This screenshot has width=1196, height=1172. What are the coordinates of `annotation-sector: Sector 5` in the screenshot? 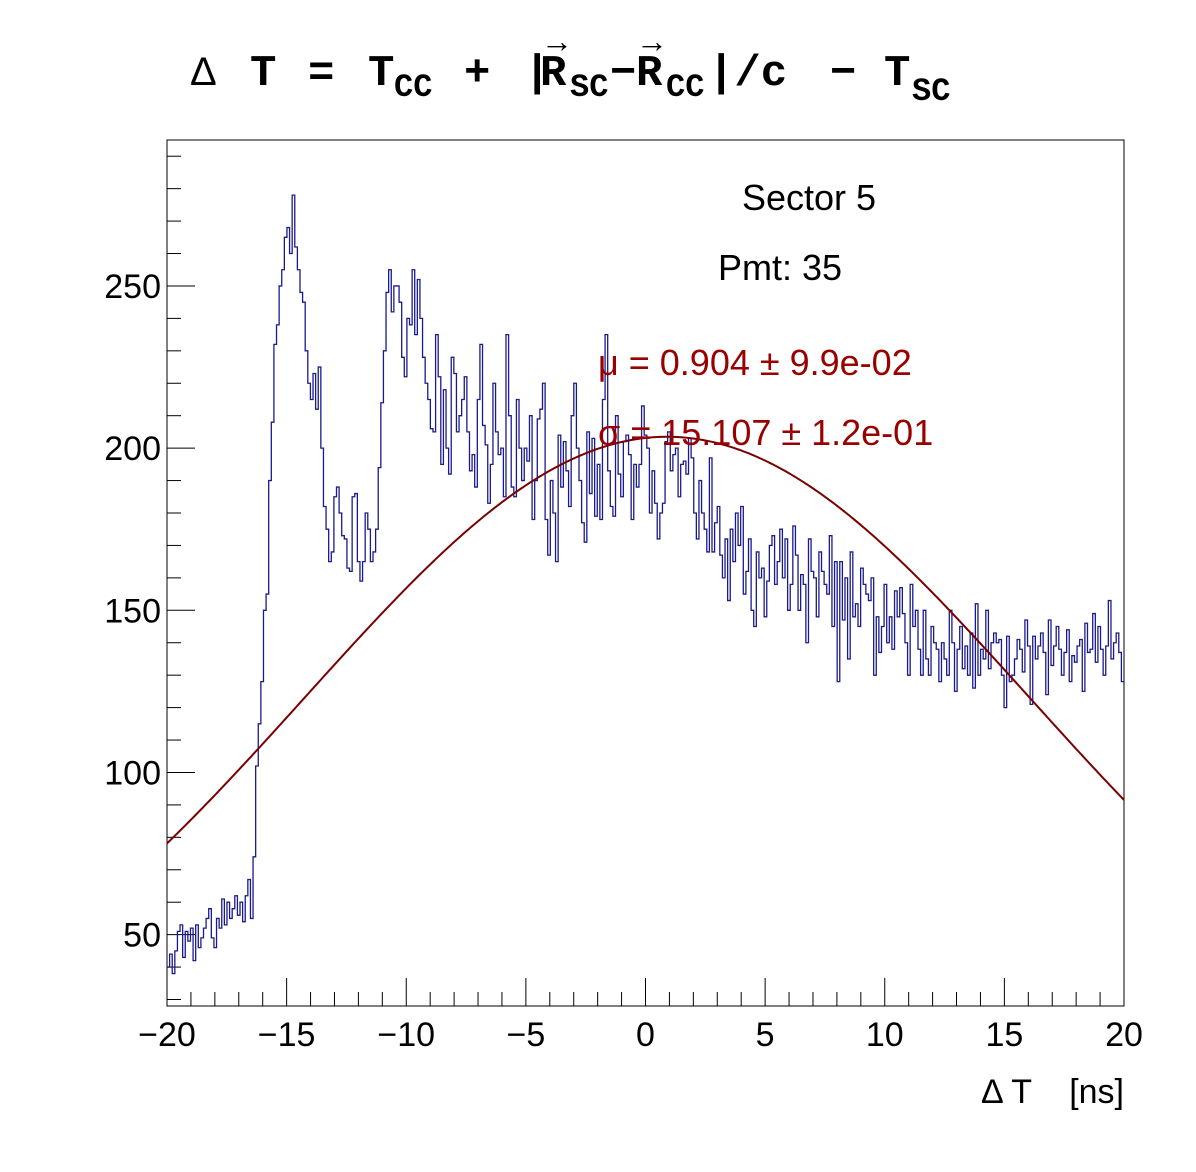 It's located at (809, 197).